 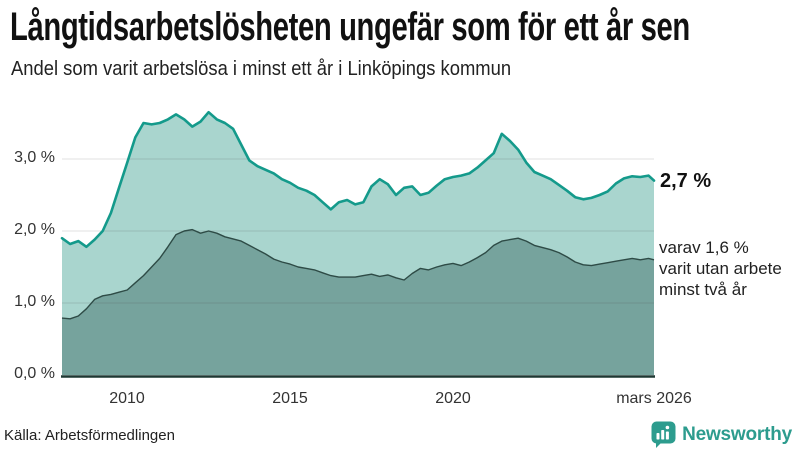 What do you see at coordinates (34, 157) in the screenshot?
I see `y-tick-3: 3,0 %` at bounding box center [34, 157].